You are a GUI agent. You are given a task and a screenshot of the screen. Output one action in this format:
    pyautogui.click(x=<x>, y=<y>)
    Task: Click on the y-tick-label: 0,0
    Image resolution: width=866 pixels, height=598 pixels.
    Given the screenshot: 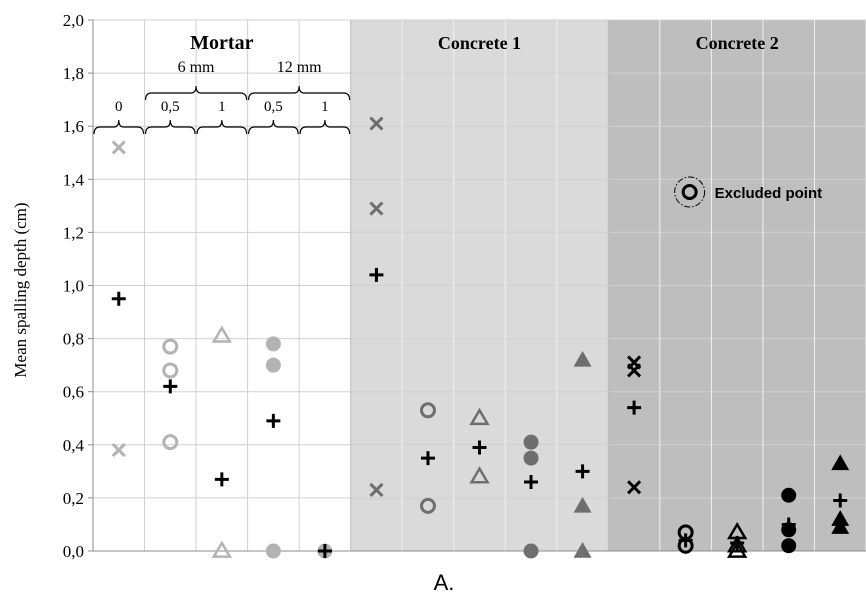 What is the action you would take?
    pyautogui.click(x=73, y=551)
    